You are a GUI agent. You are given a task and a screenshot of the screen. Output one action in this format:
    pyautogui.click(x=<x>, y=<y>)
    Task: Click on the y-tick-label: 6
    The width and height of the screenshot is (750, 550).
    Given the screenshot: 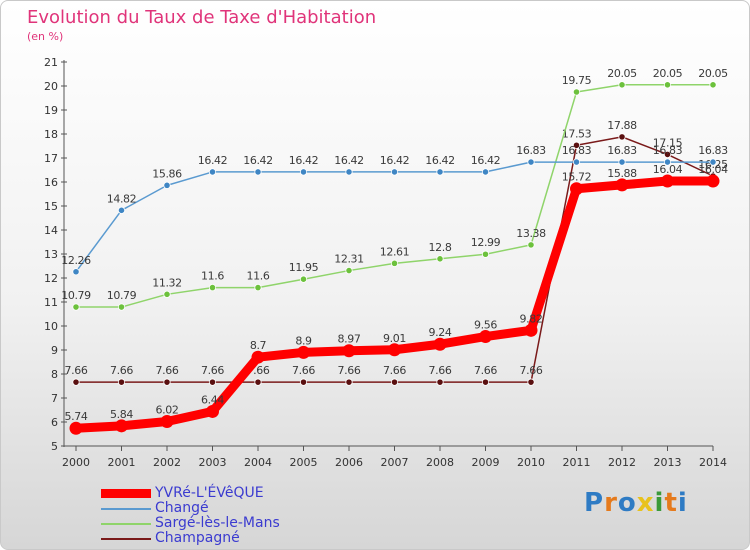 What is the action you would take?
    pyautogui.click(x=54, y=422)
    